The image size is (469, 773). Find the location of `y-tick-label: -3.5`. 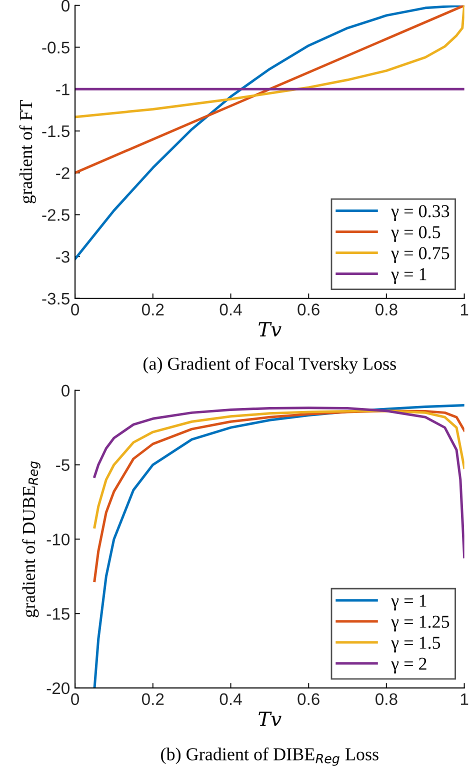

y-tick-label: -3.5 is located at coordinates (56, 298).